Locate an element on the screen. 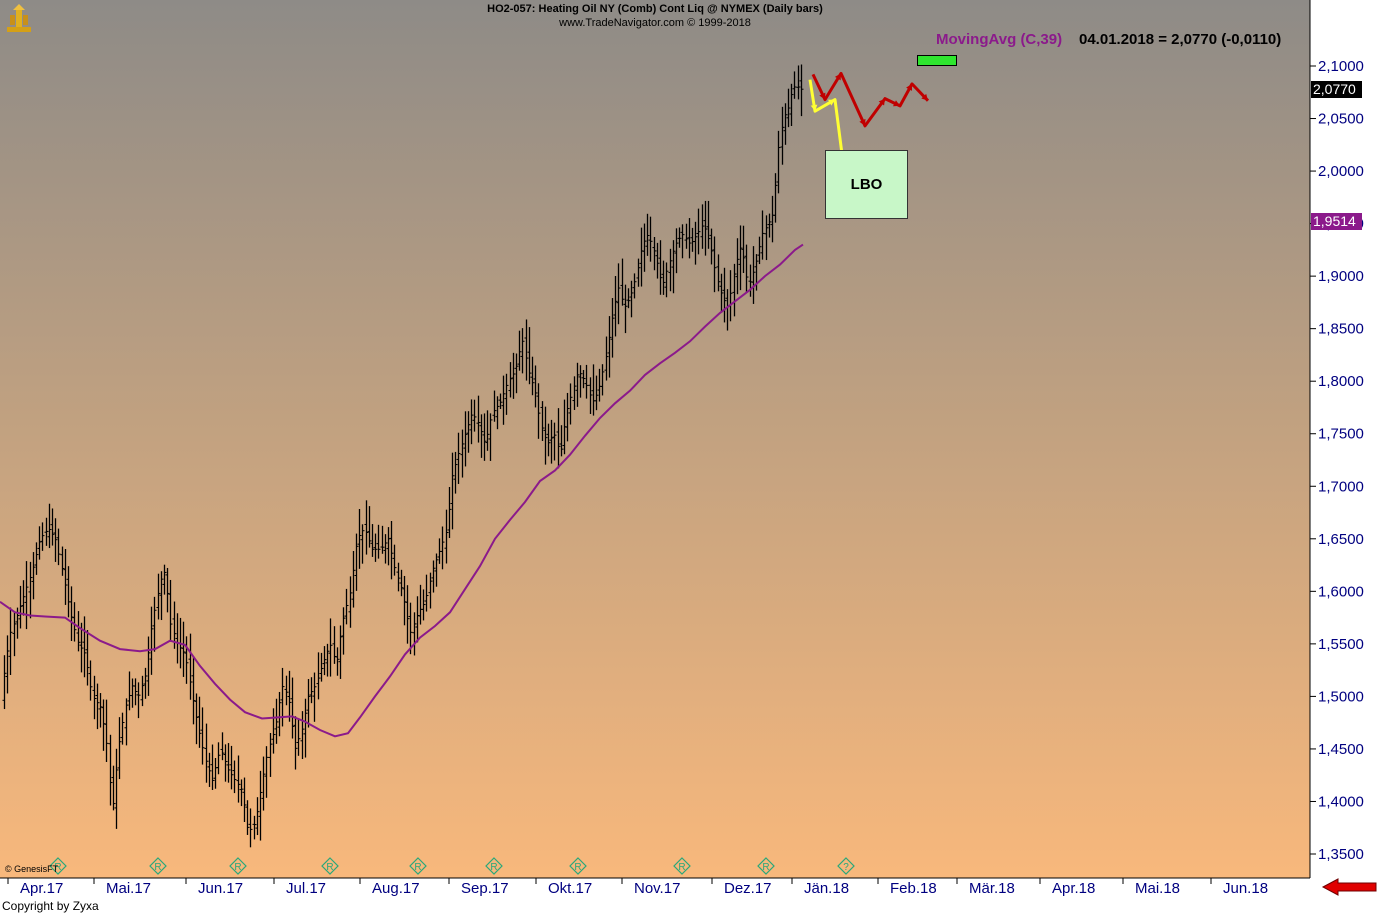  right-axis-background is located at coordinates (1347, 457).